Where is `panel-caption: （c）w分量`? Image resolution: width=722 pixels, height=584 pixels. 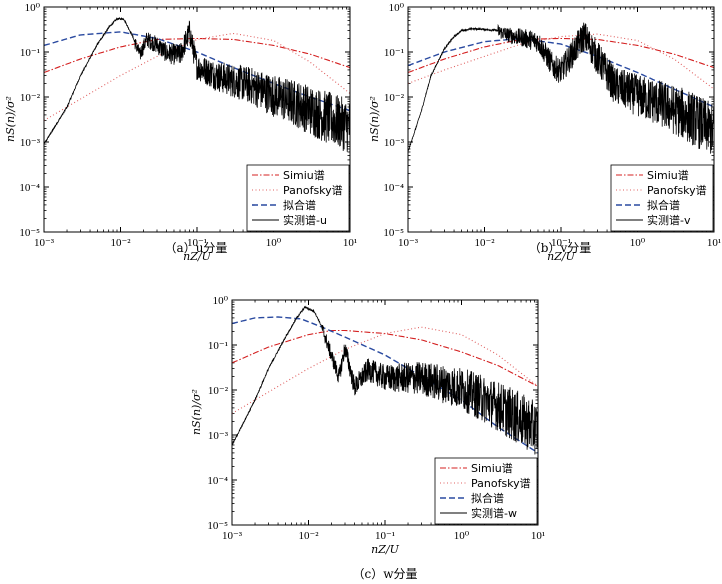
panel-caption: （c）w分量 is located at coordinates (385, 574).